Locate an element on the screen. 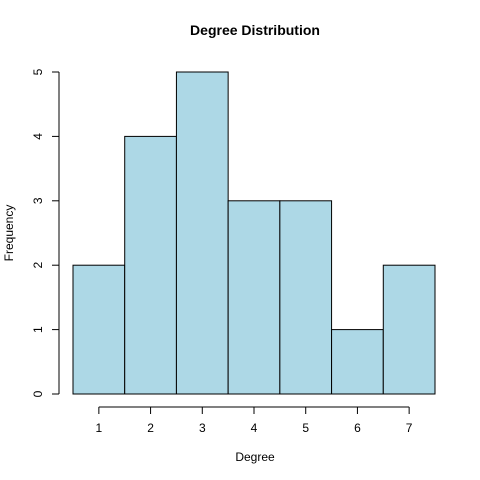 This screenshot has height=480, width=480. x-tick-label: 1 is located at coordinates (99, 428).